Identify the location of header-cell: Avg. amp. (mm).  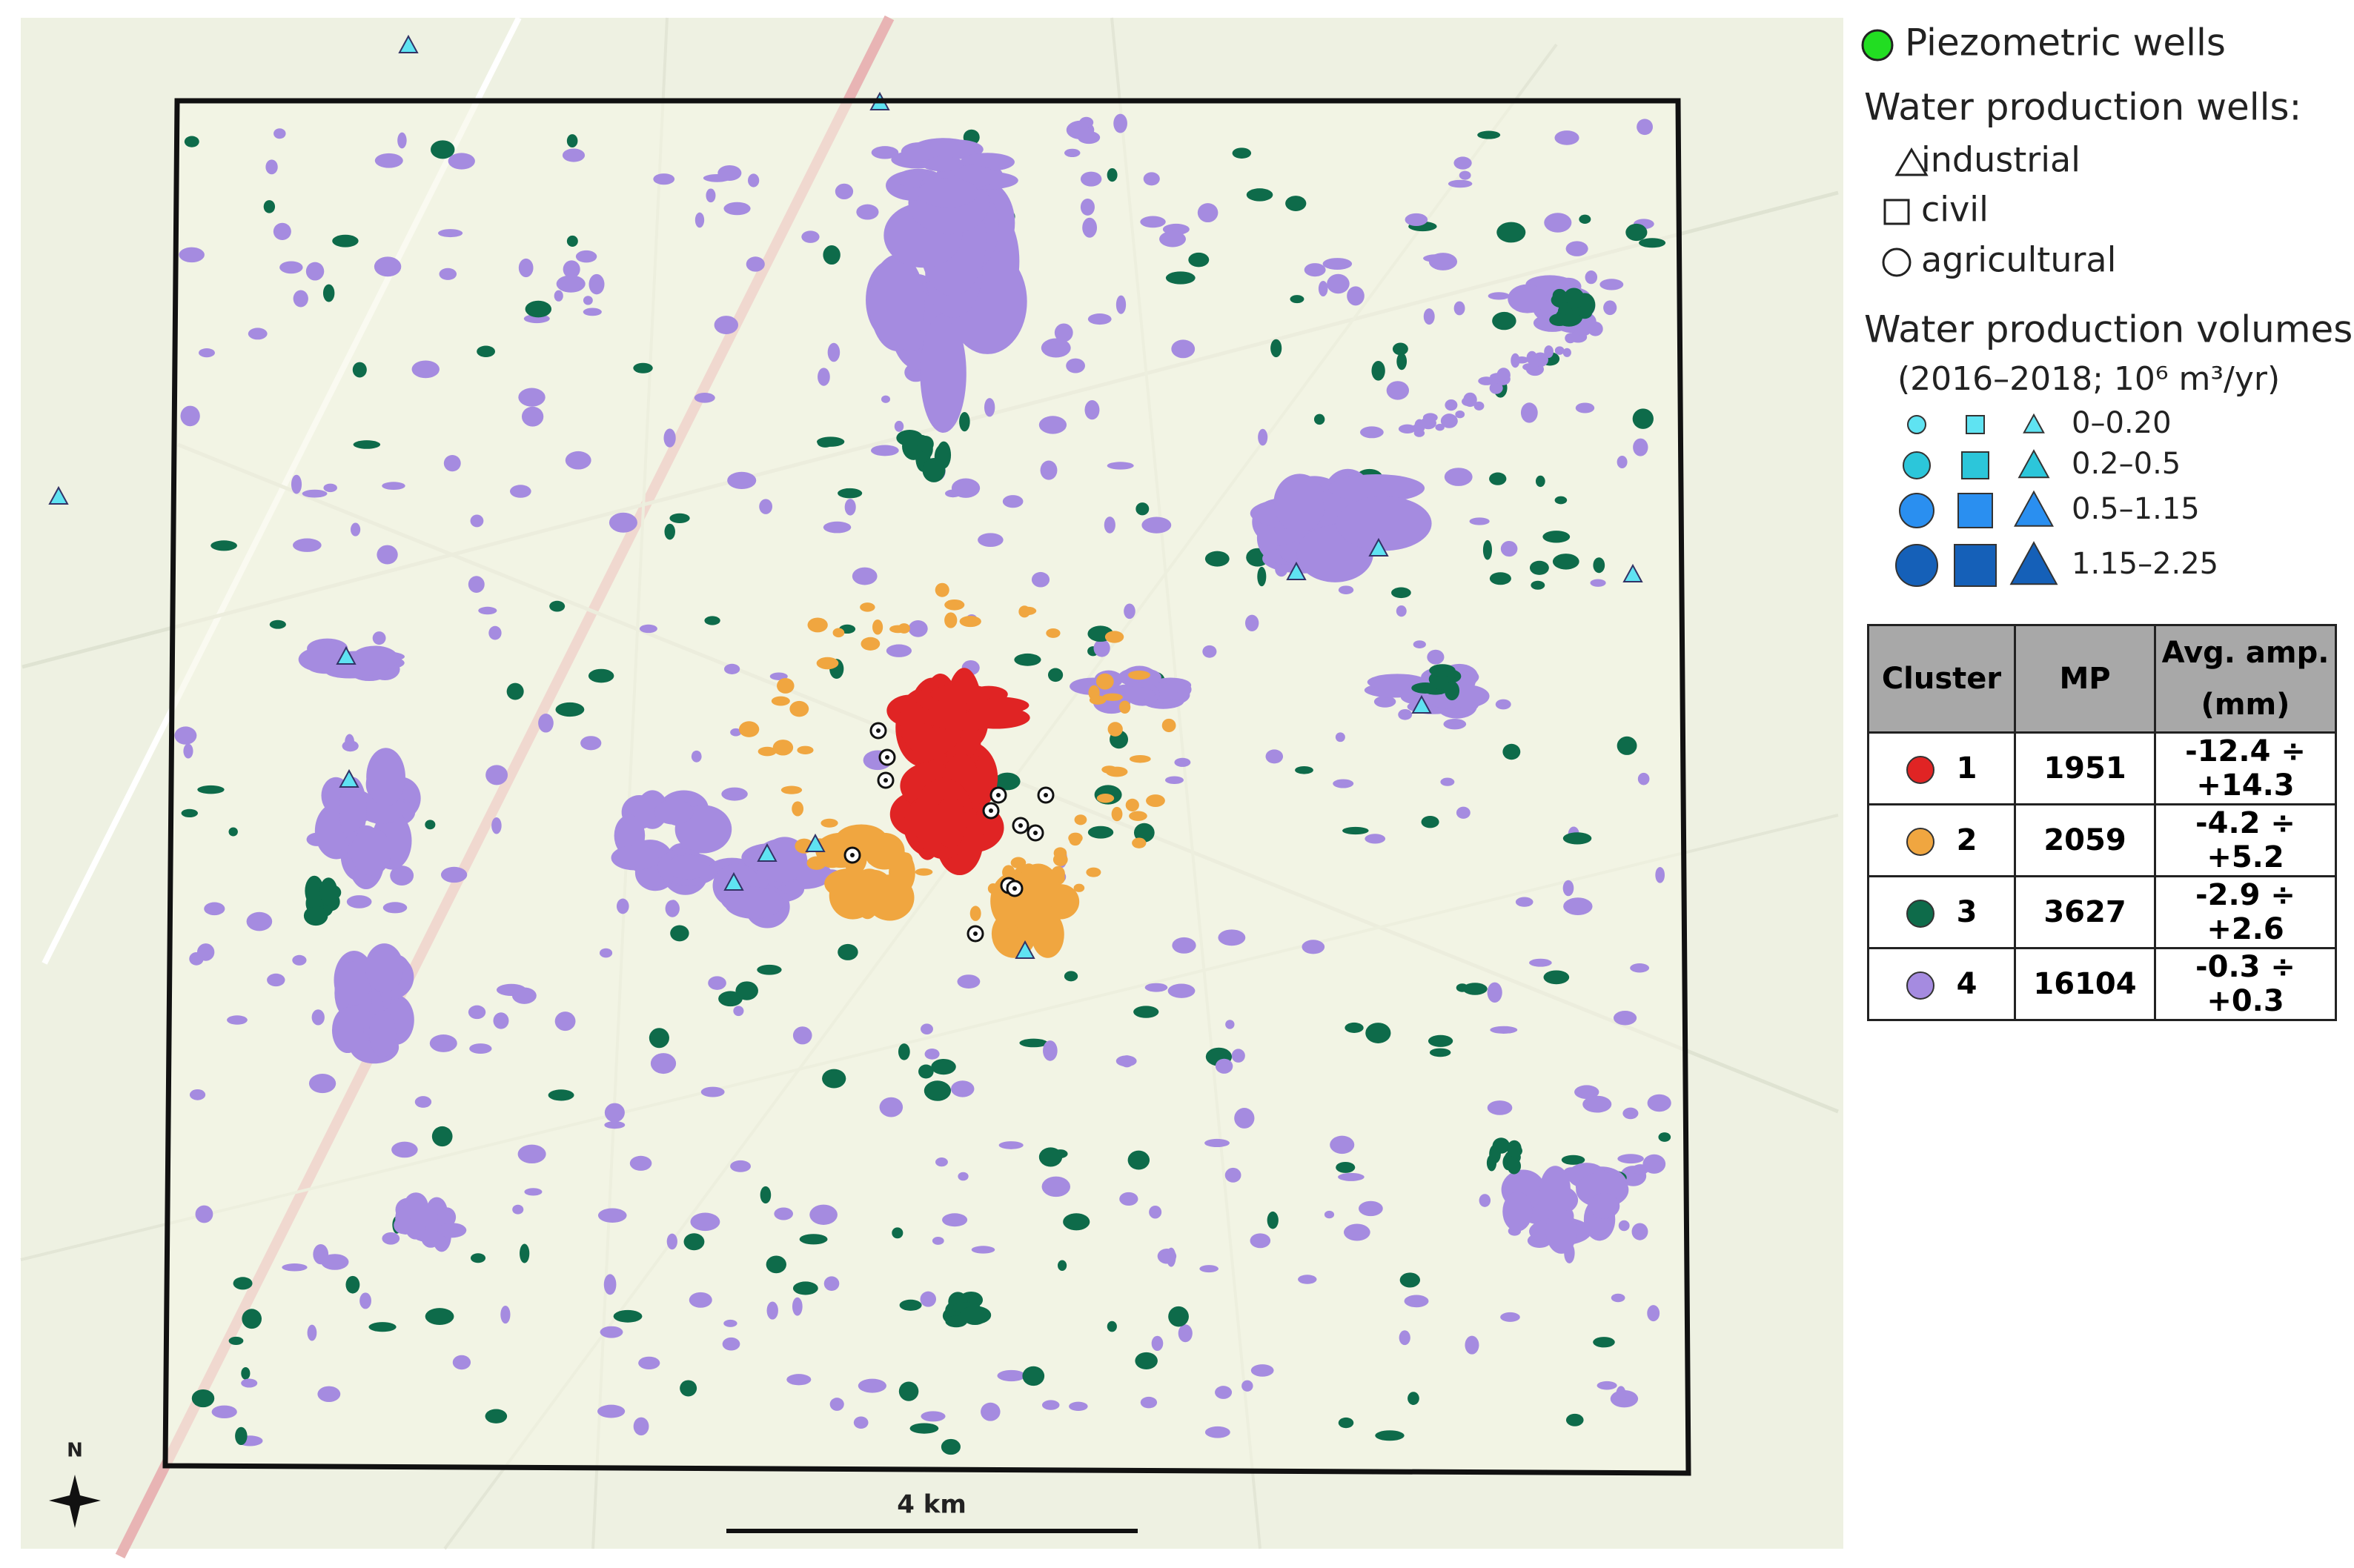
(2245, 679).